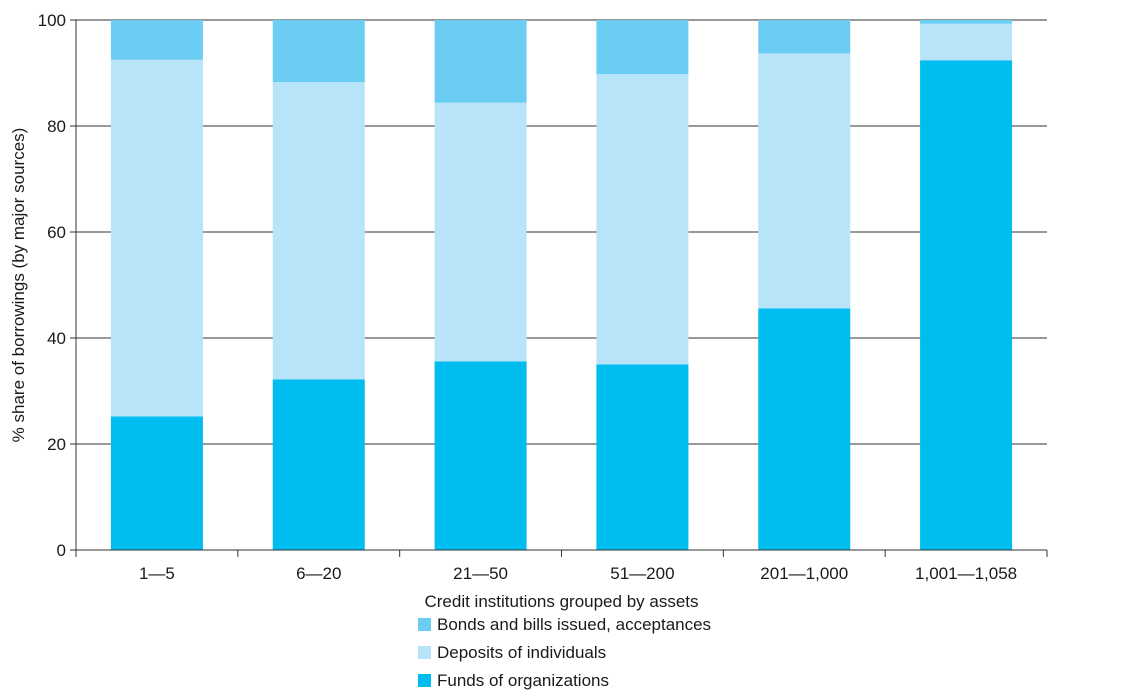 This screenshot has height=696, width=1123. Describe the element at coordinates (561, 601) in the screenshot. I see `x-axis-title: Credit institutions grouped by assets` at that location.